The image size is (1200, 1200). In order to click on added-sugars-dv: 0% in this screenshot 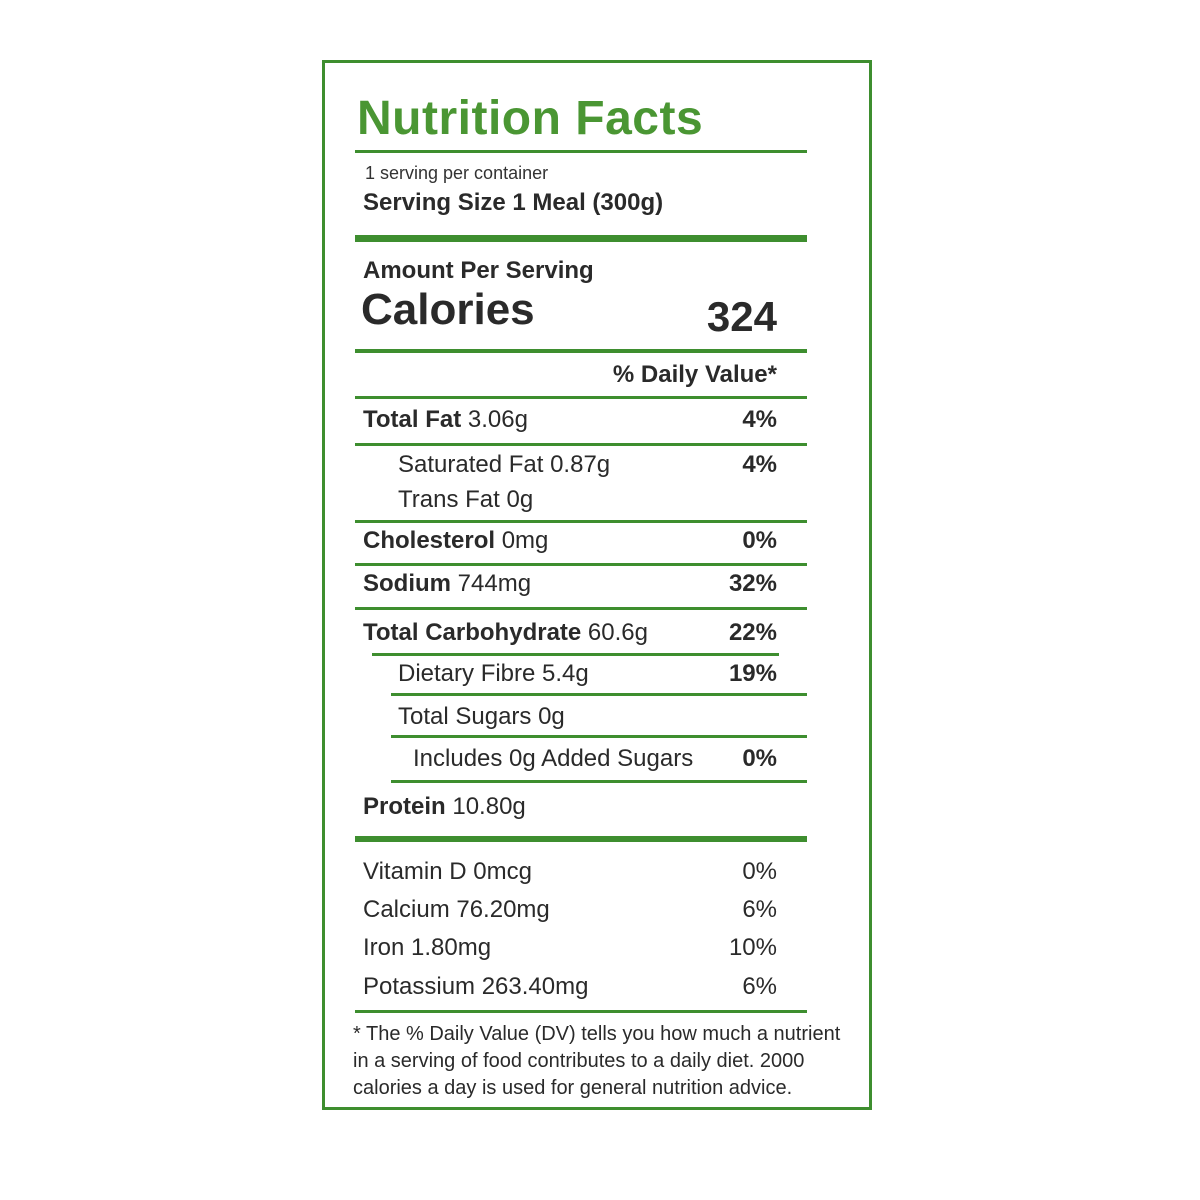, I will do `click(759, 758)`.